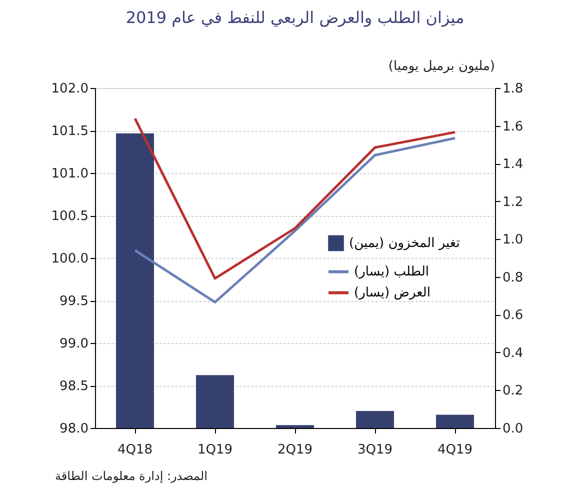  What do you see at coordinates (392, 272) in the screenshot?
I see `legend-label: الطلب (يسار)` at bounding box center [392, 272].